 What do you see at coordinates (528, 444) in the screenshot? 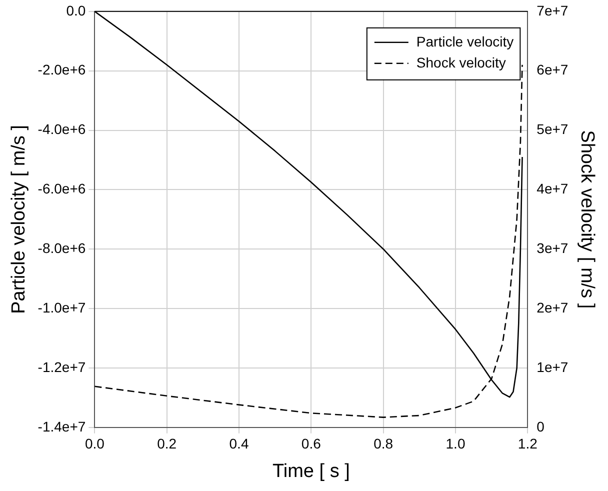
I see `x-tick-label: 1.2` at bounding box center [528, 444].